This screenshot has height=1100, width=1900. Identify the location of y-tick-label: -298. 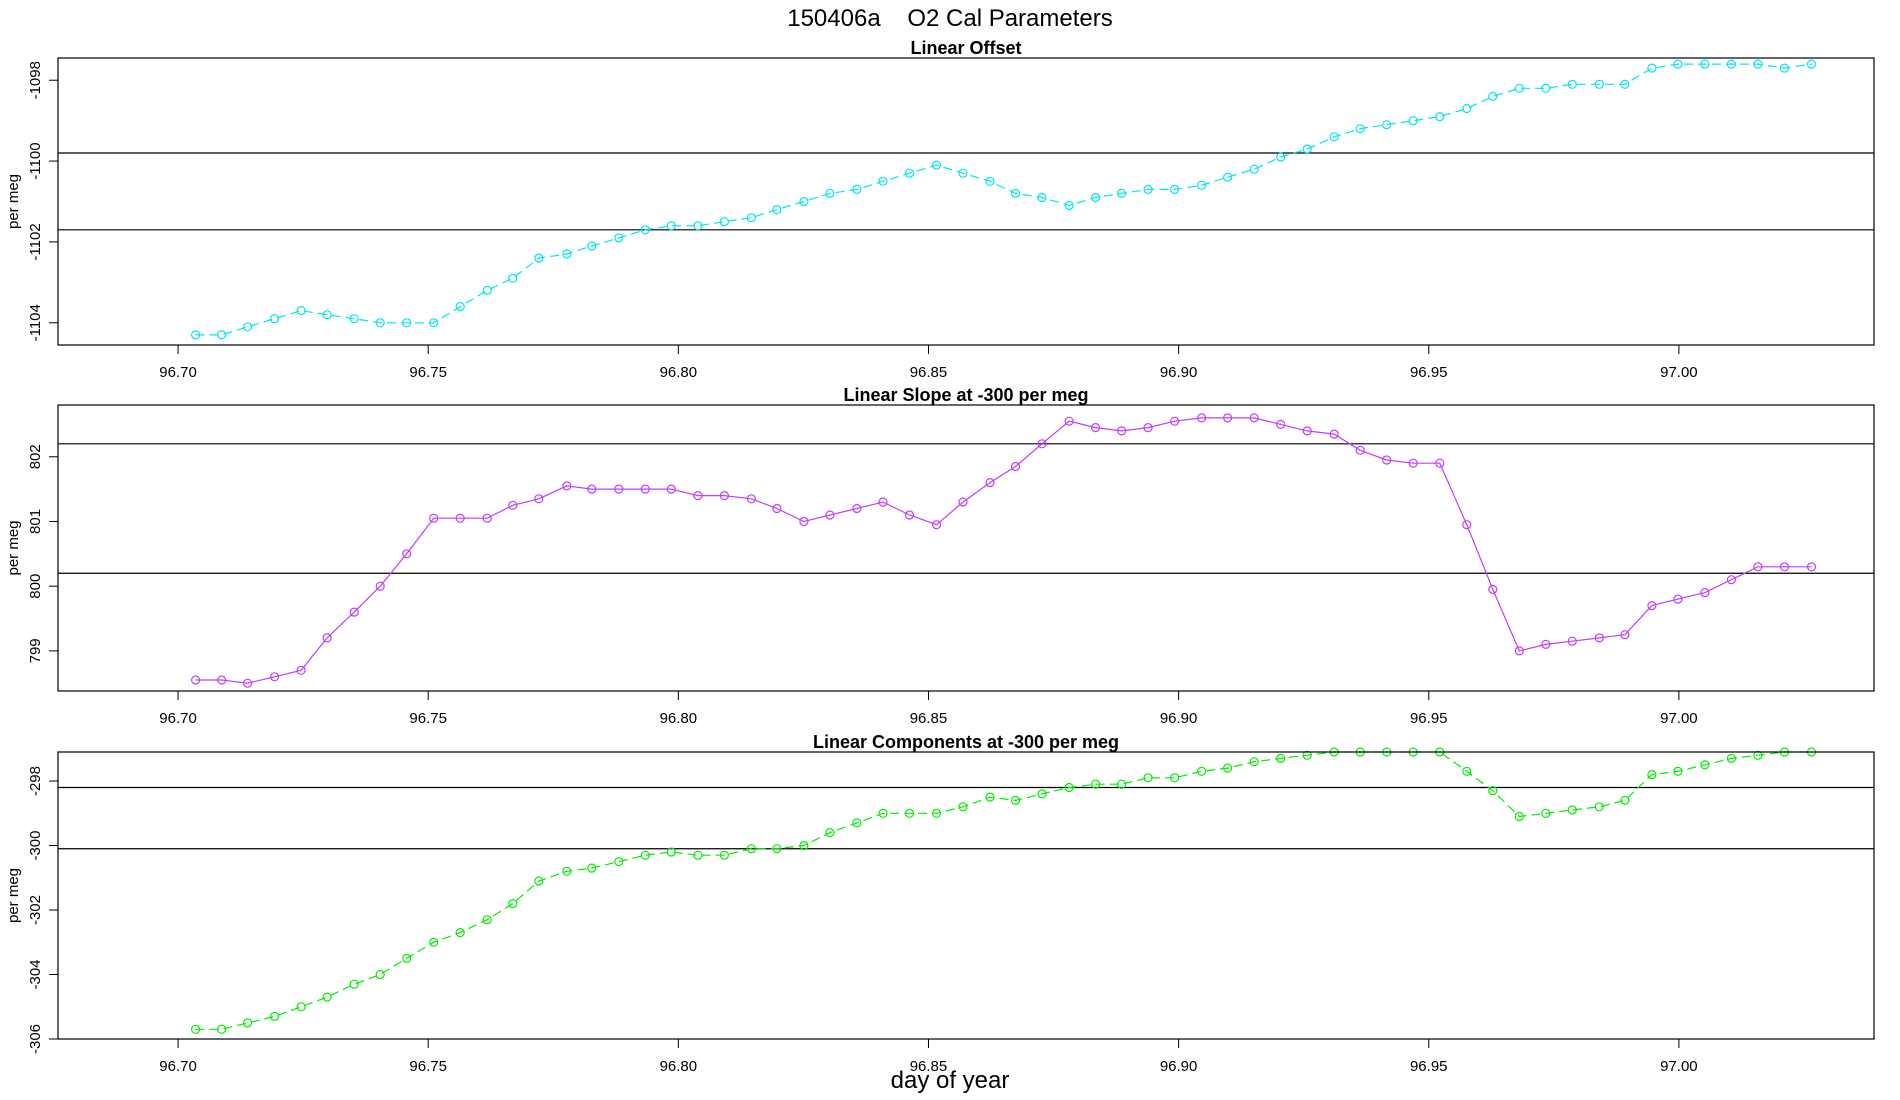
(35, 781).